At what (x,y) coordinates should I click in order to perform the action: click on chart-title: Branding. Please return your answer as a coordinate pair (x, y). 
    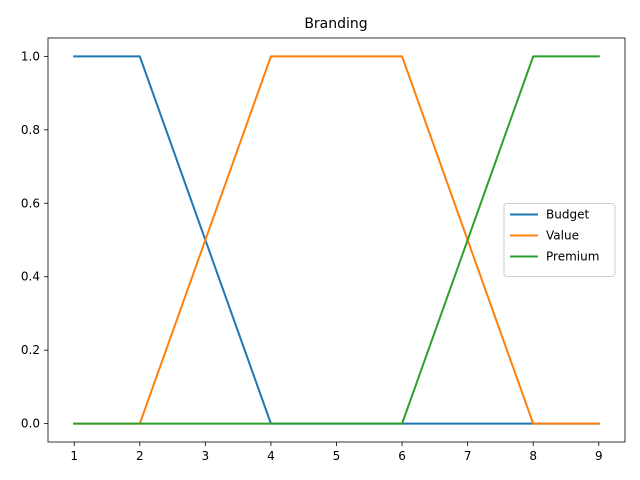
    Looking at the image, I should click on (335, 24).